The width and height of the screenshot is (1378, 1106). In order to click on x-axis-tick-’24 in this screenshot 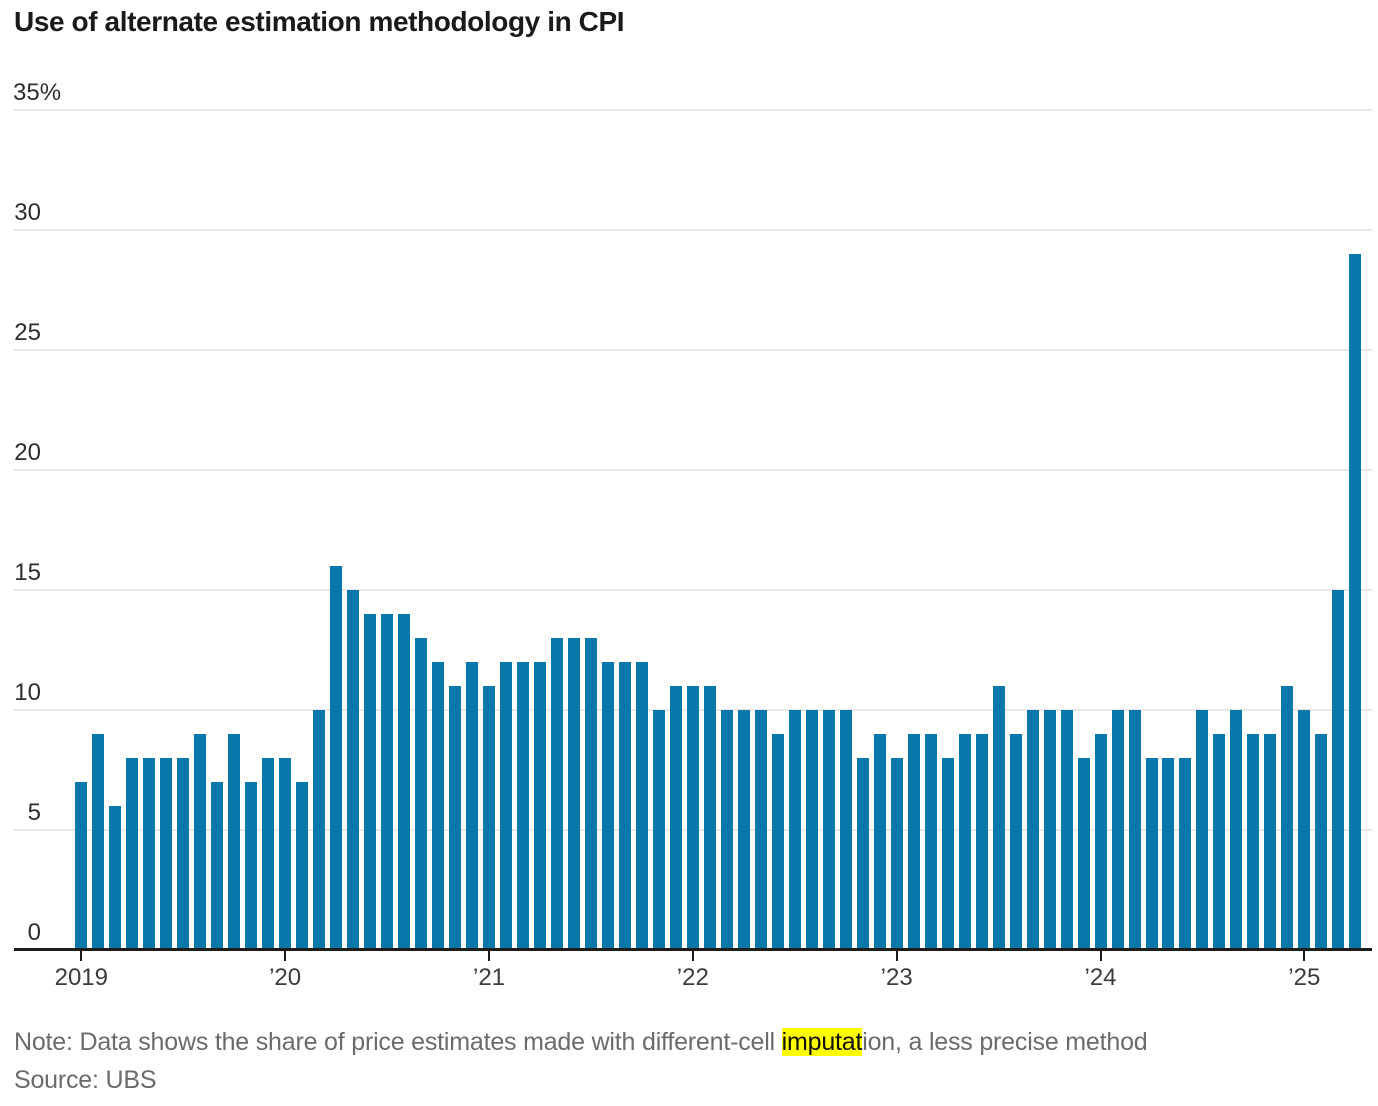, I will do `click(1100, 956)`.